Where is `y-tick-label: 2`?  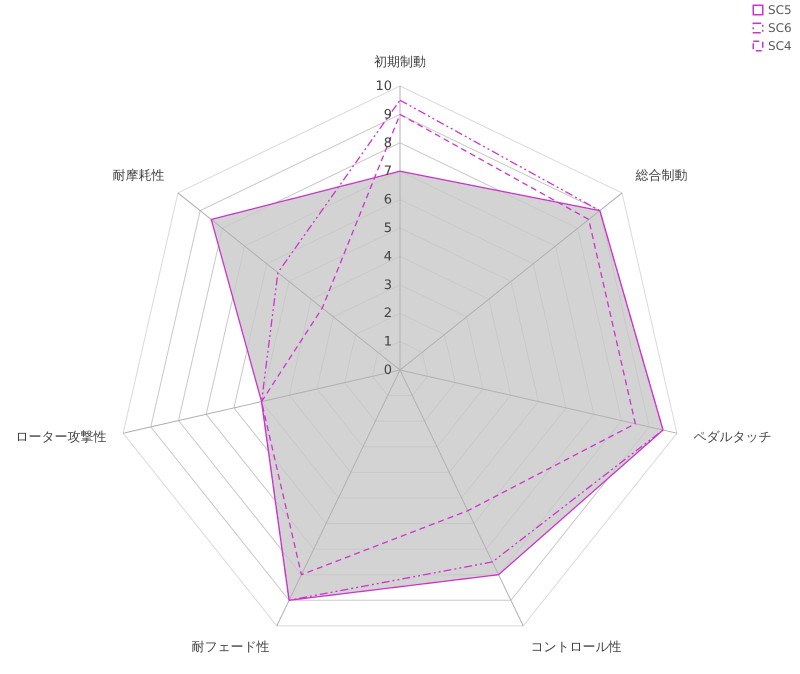
y-tick-label: 2 is located at coordinates (388, 314).